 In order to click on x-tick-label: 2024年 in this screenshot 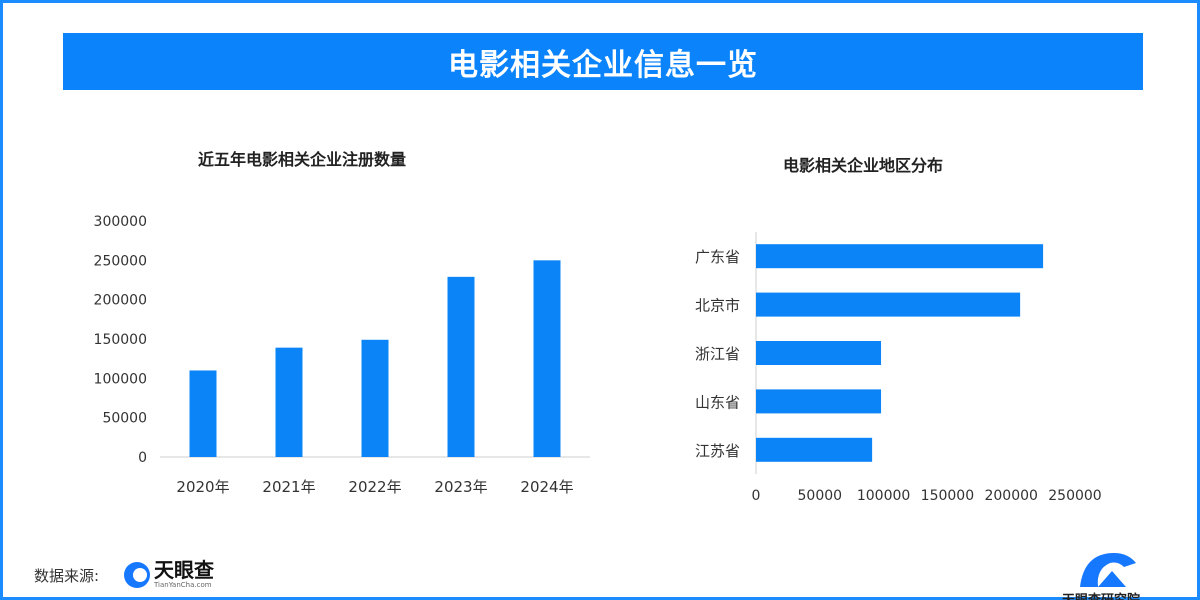, I will do `click(546, 487)`.